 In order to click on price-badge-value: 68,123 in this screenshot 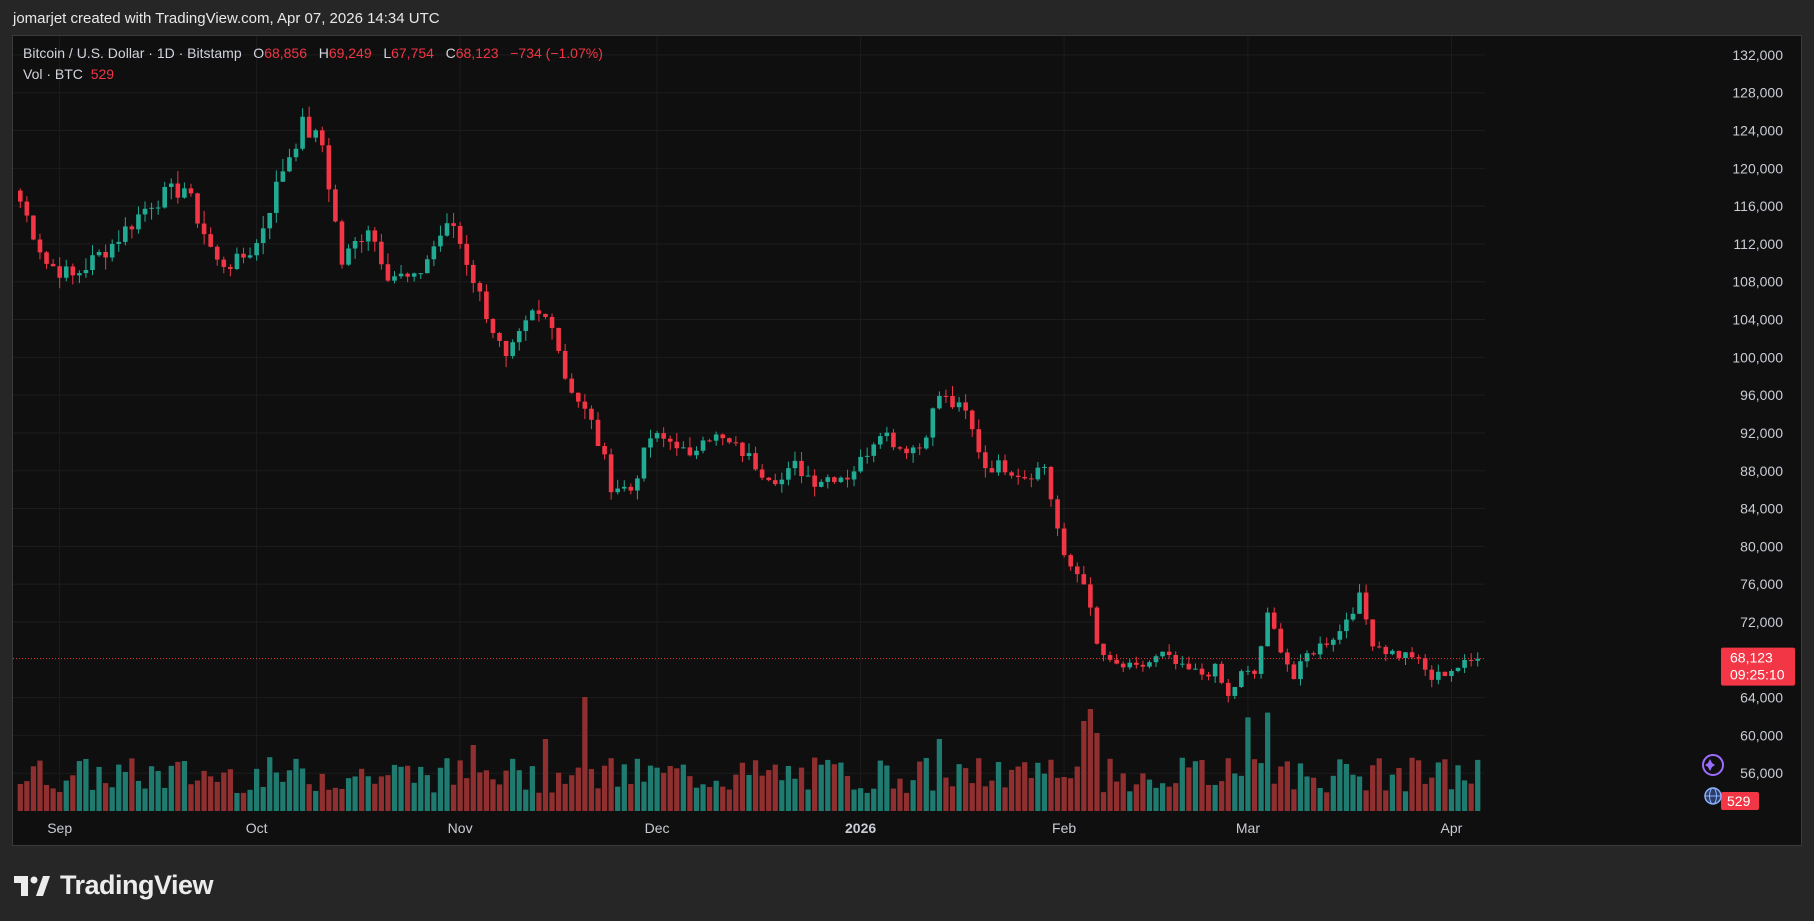, I will do `click(1751, 658)`.